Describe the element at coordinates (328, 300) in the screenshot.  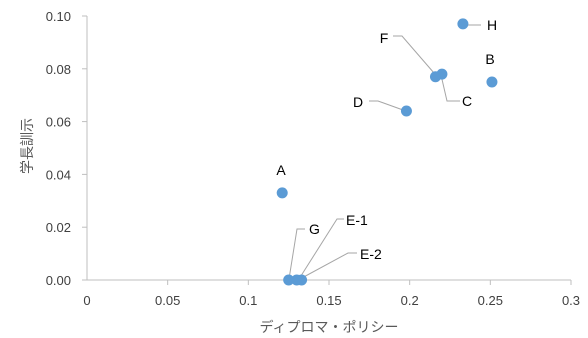
I see `x-tick-label: 0.15` at that location.